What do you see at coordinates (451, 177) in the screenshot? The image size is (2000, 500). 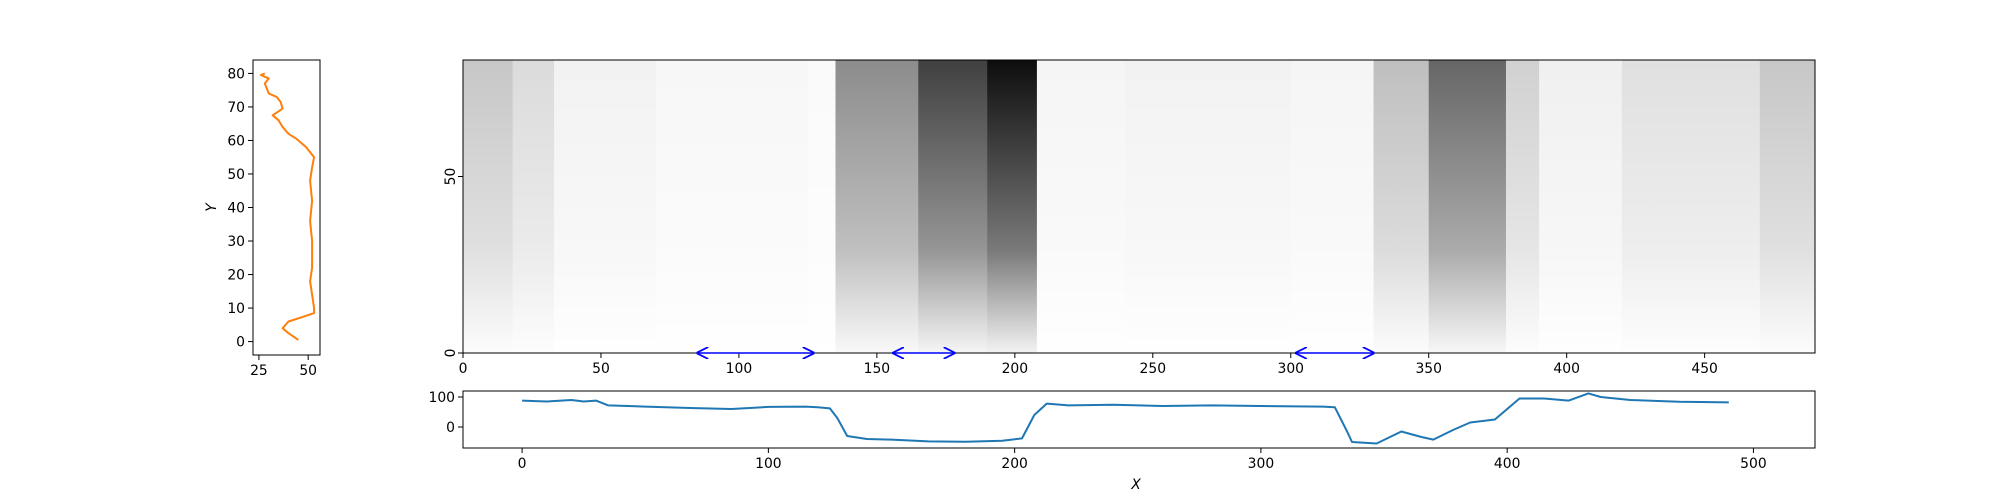 I see `heatmap-y-tick-label: 50` at bounding box center [451, 177].